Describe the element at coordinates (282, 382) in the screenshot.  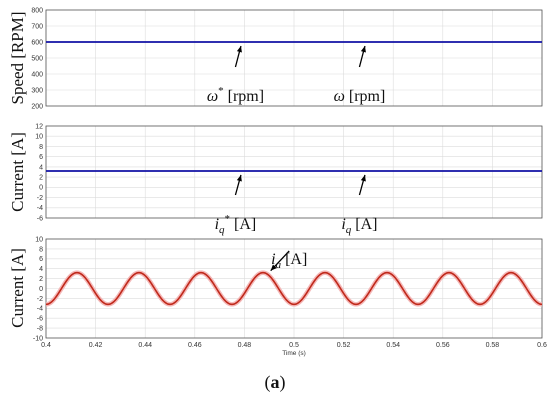
I see `caption-close: )` at that location.